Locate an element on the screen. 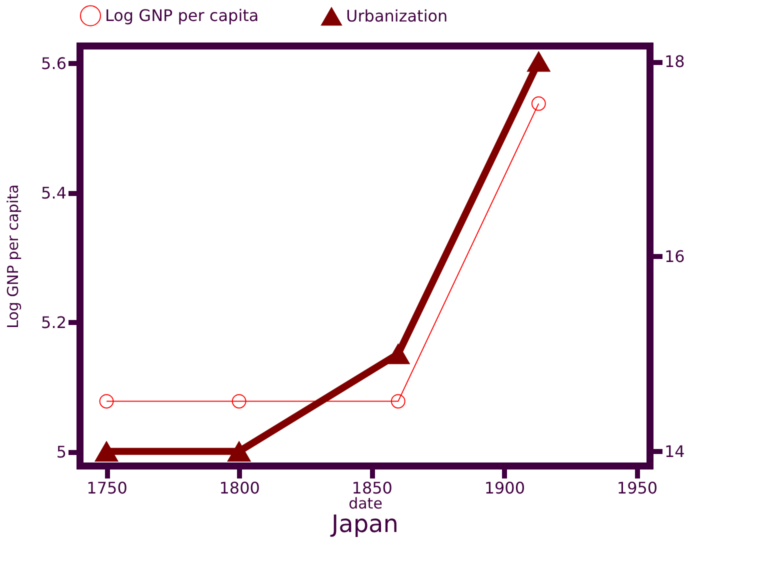  x-tick-label: 1900 is located at coordinates (505, 488).